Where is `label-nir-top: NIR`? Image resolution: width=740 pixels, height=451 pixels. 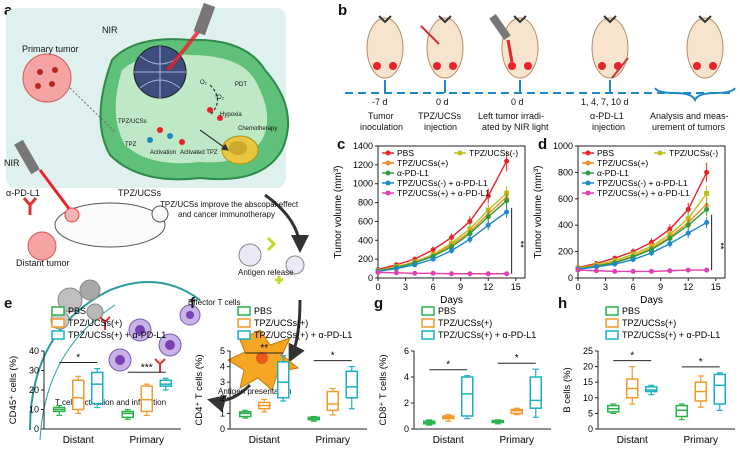
label-nir-top: NIR is located at coordinates (110, 30).